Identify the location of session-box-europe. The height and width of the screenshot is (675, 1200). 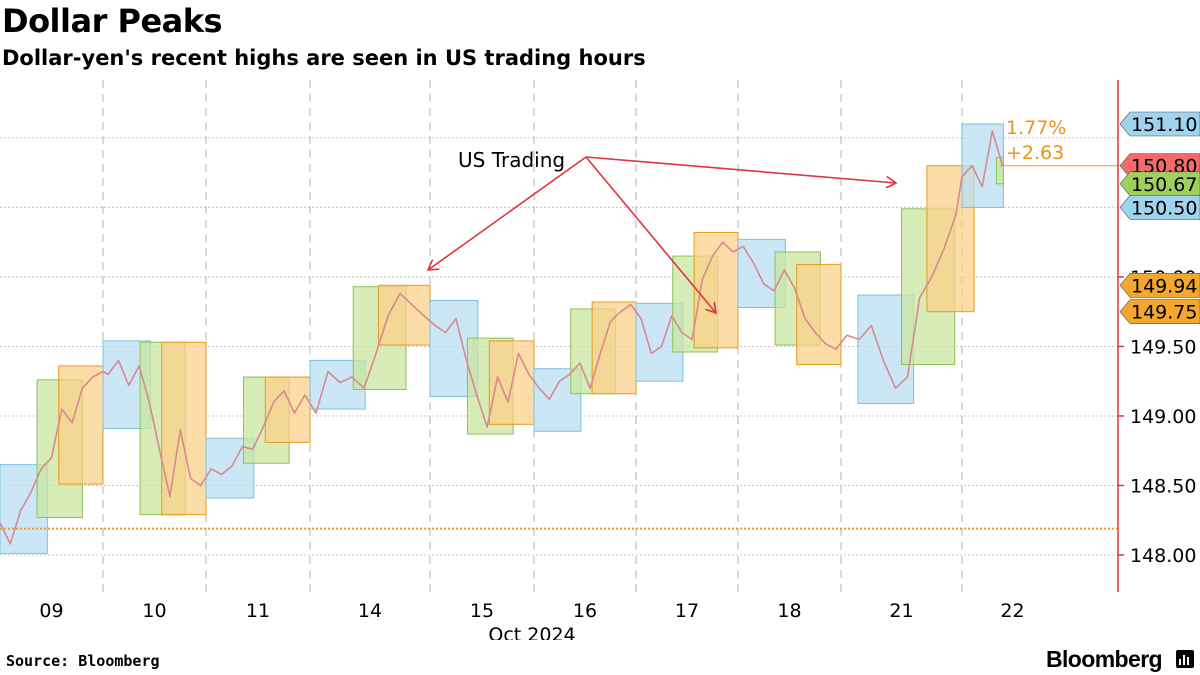
(999, 170).